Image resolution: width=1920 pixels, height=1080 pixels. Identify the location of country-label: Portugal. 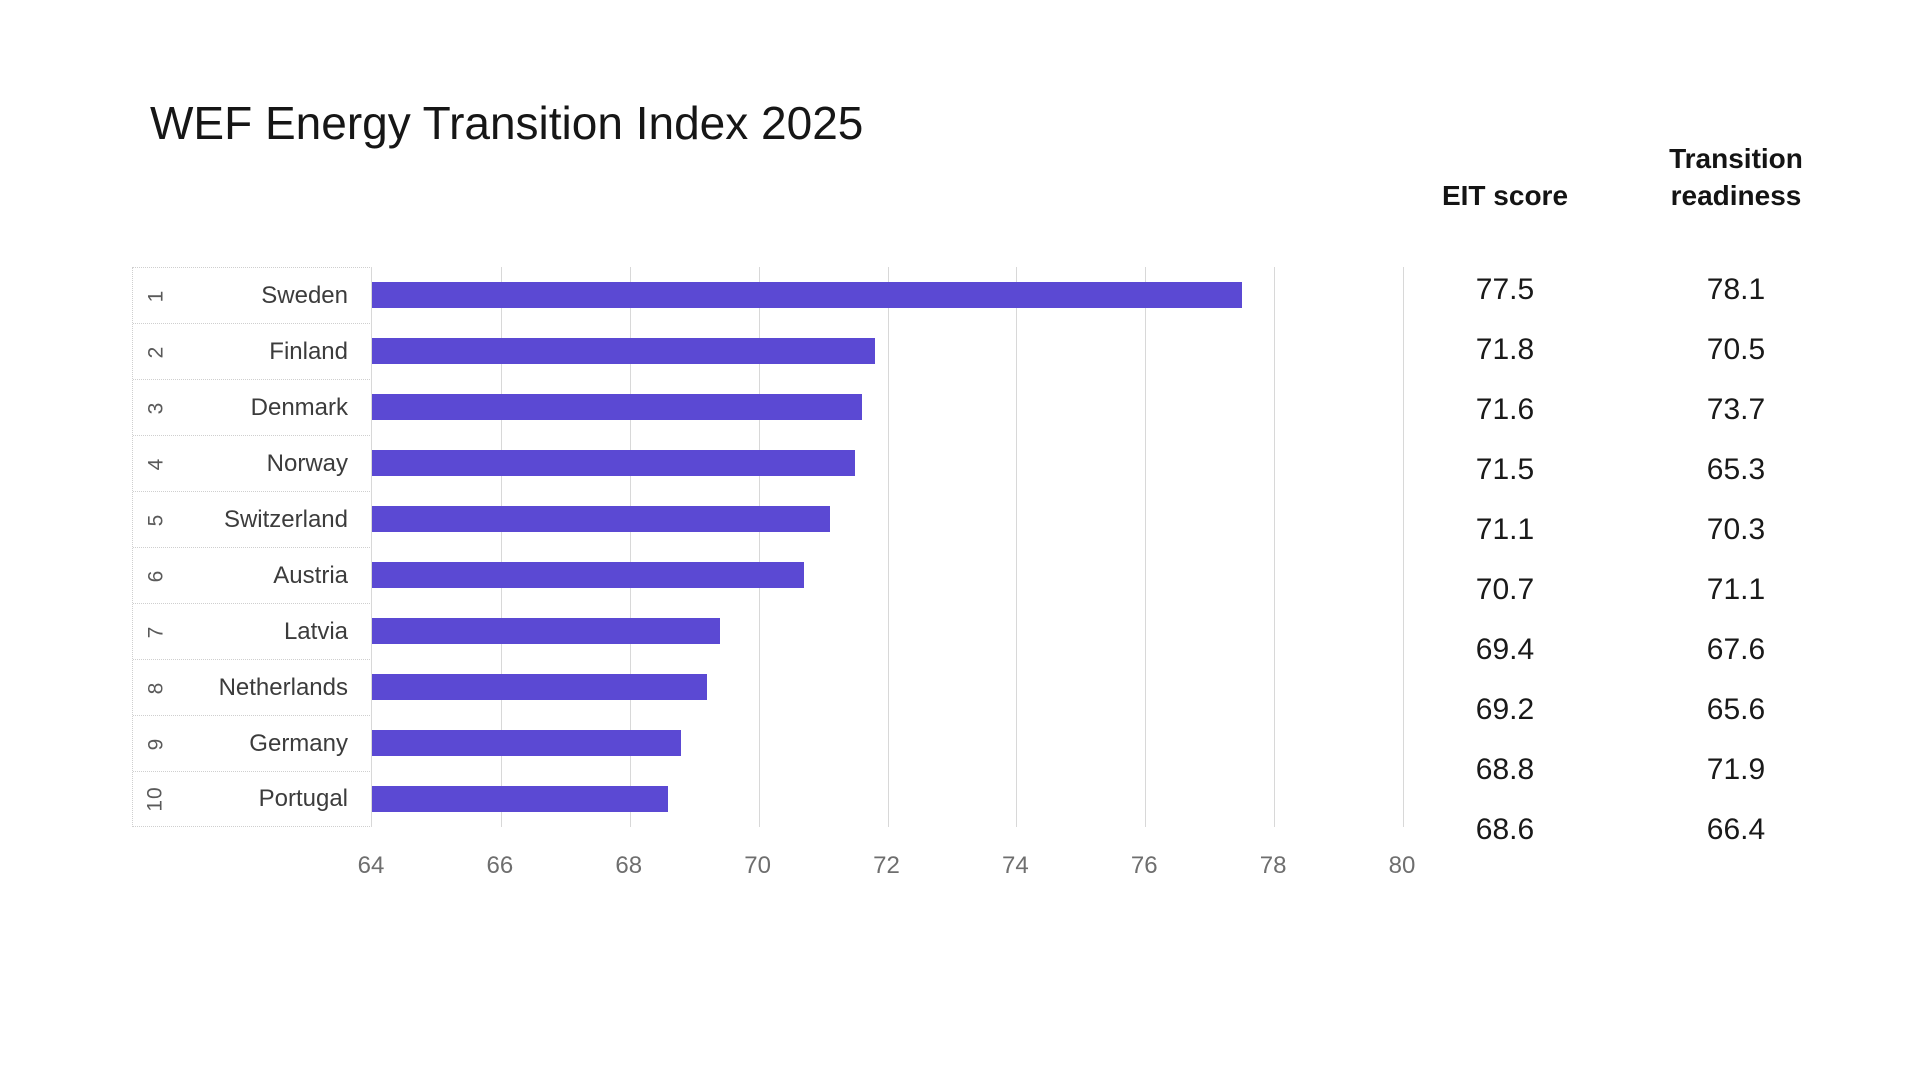
(303, 798).